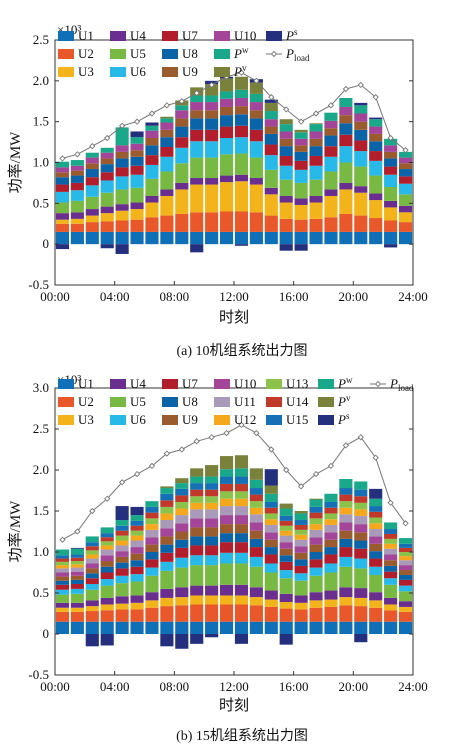 The image size is (462, 749). What do you see at coordinates (245, 383) in the screenshot?
I see `legend-label-u10: U10` at bounding box center [245, 383].